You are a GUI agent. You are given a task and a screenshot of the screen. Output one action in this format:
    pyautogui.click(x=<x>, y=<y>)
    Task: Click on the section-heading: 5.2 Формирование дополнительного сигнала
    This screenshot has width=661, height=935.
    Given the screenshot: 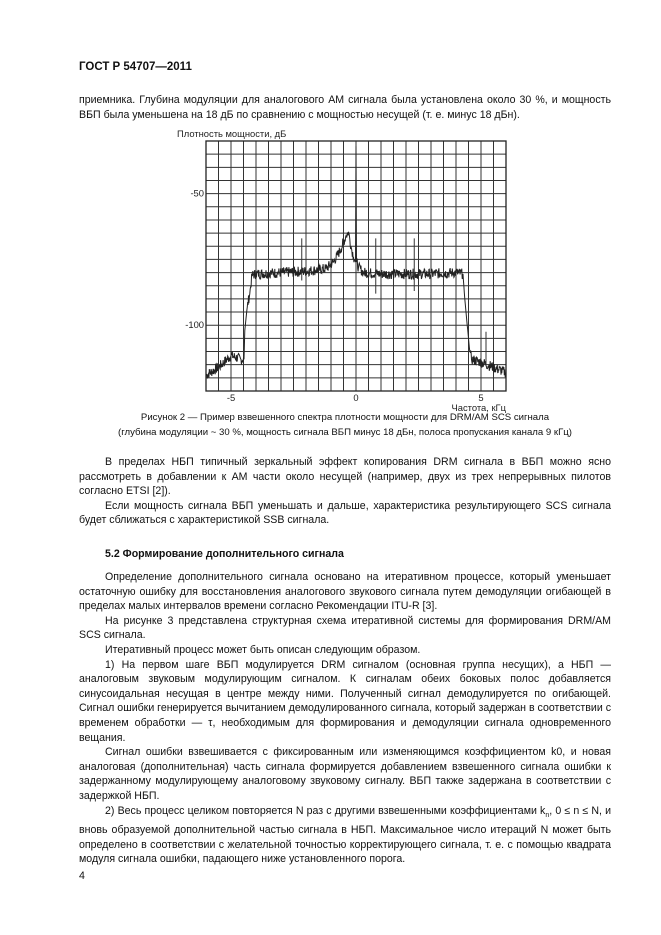 What is the action you would take?
    pyautogui.click(x=224, y=554)
    